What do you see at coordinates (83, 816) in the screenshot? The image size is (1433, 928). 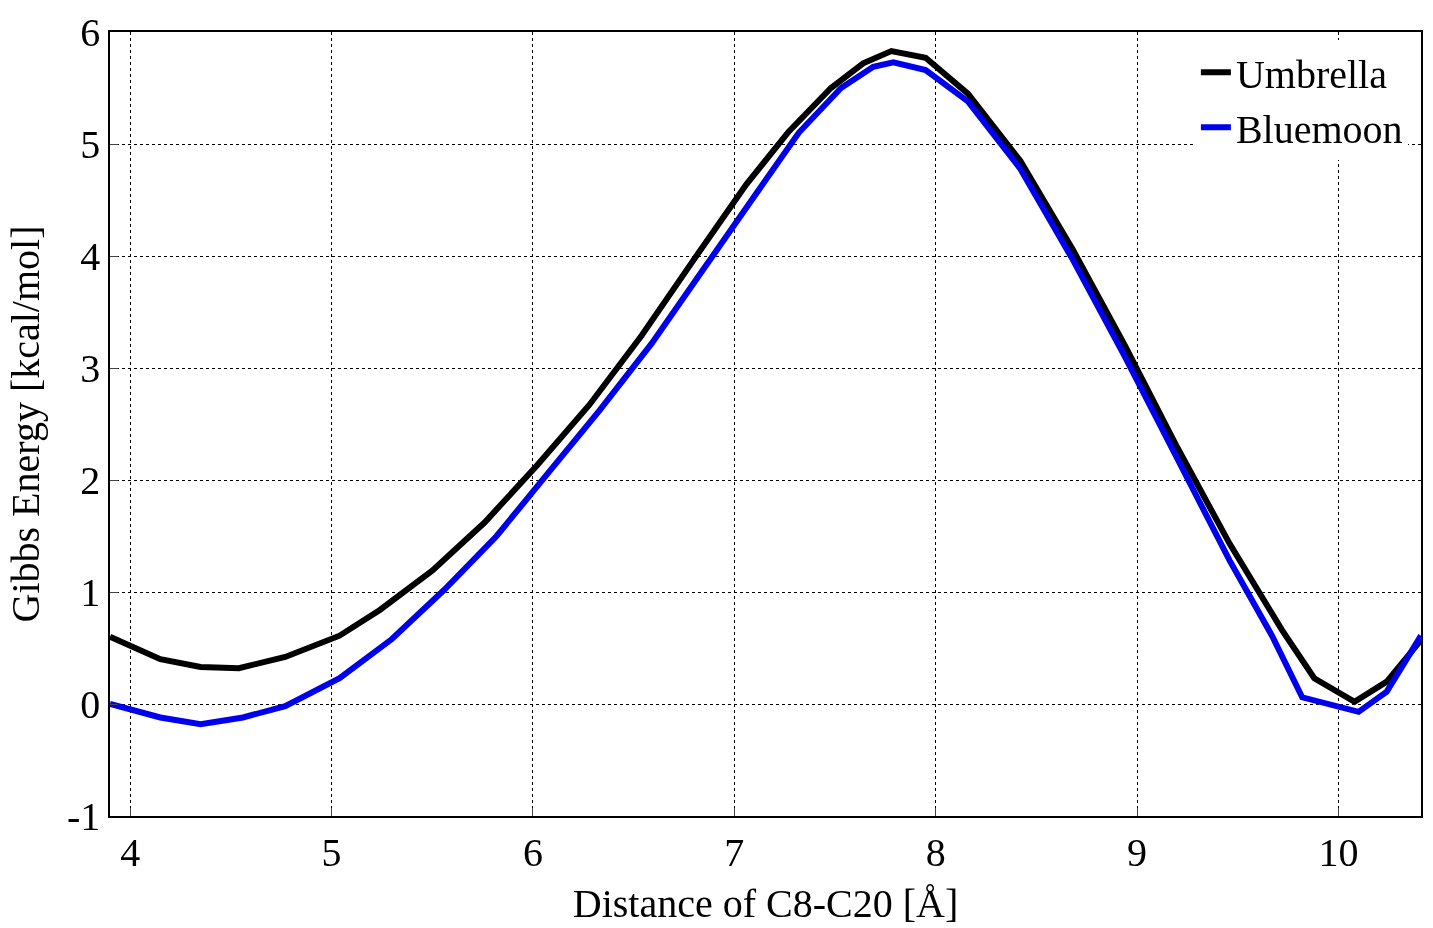 I see `y-tick-label: -1` at bounding box center [83, 816].